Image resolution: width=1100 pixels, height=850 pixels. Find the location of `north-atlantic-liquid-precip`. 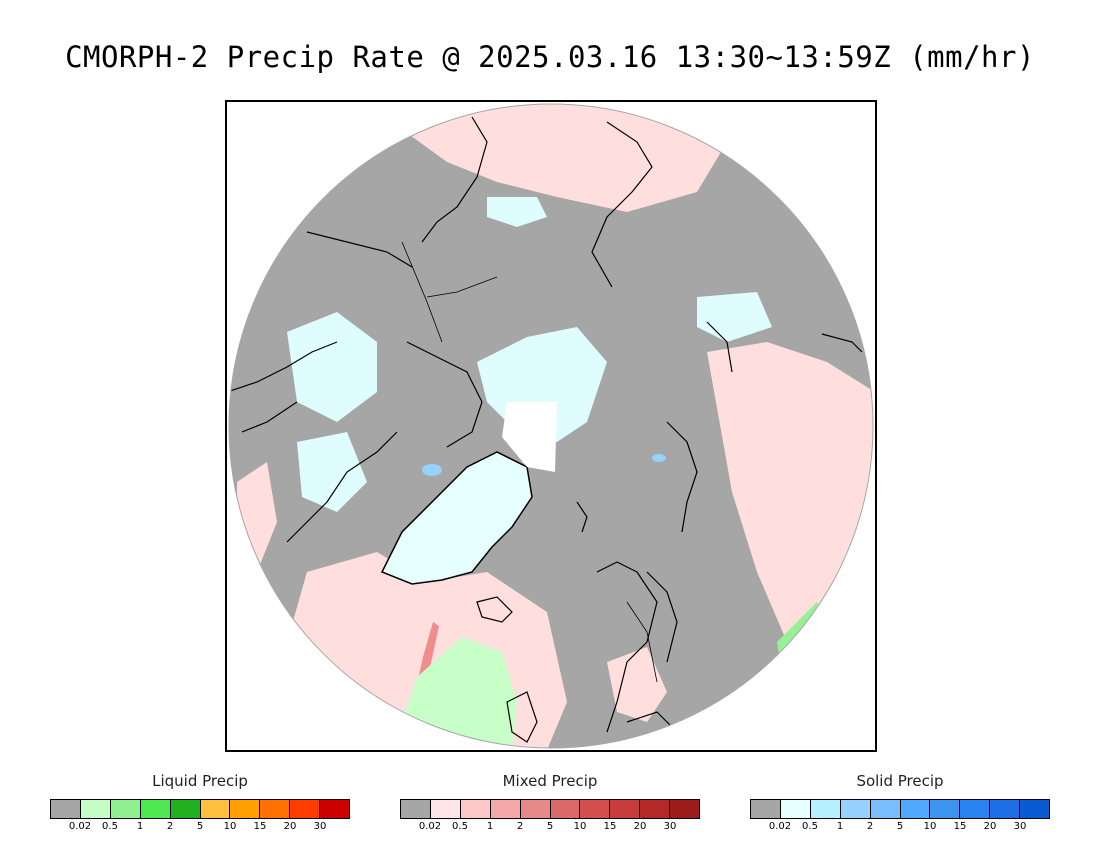

north-atlantic-liquid-precip is located at coordinates (459, 692).